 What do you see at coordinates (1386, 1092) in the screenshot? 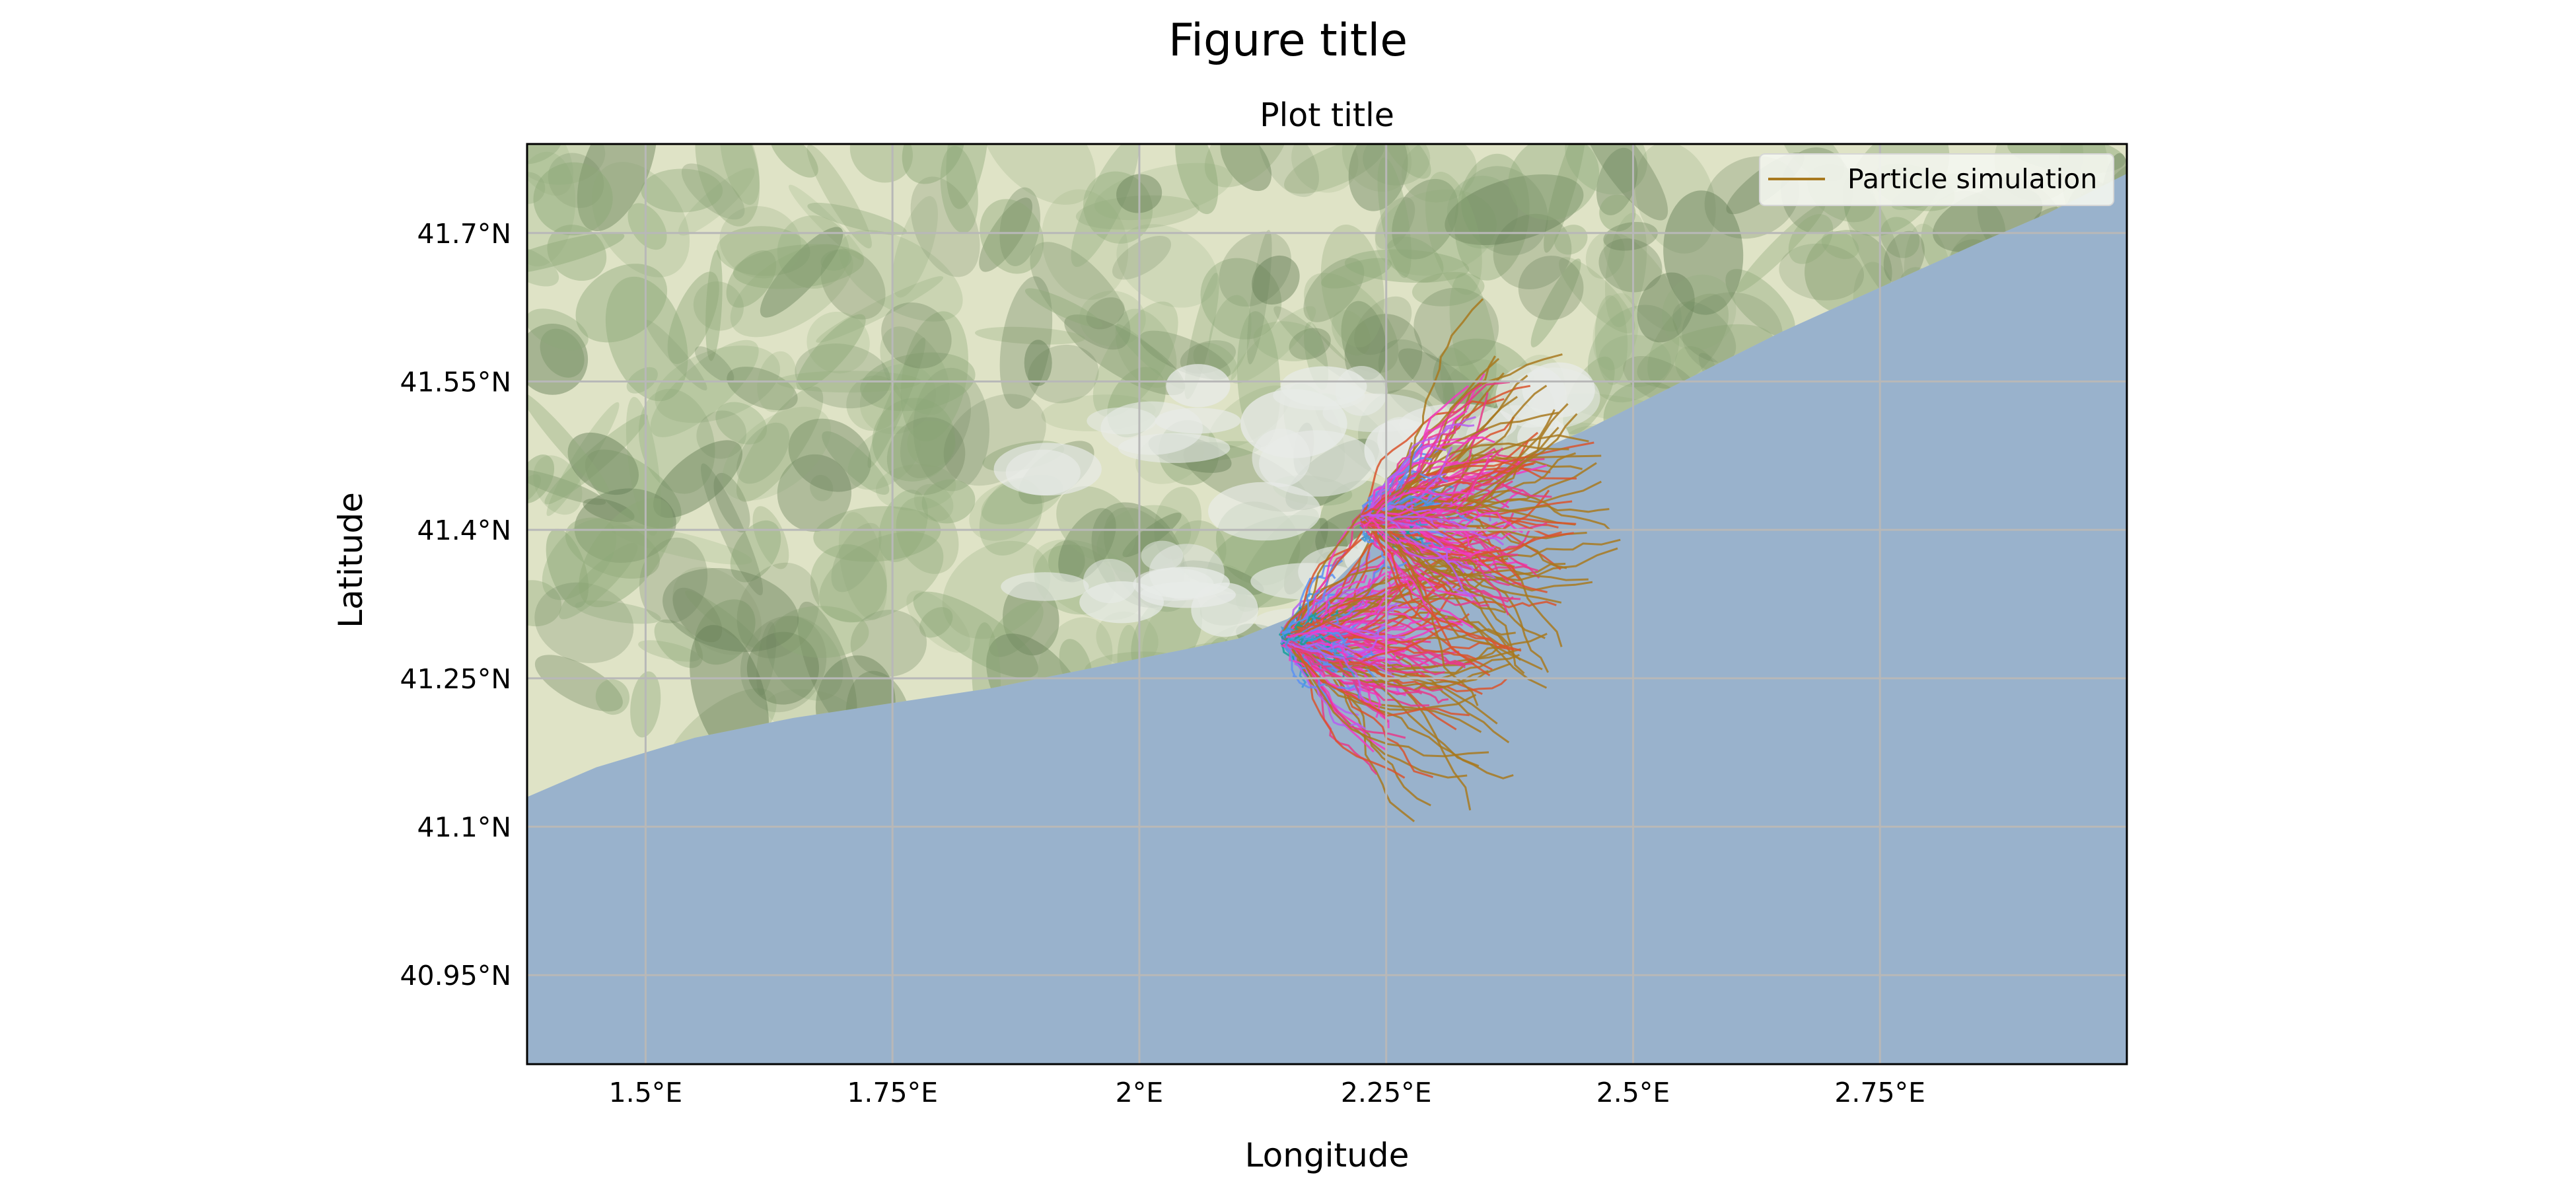
I see `x-tick-label: 2.25°E` at bounding box center [1386, 1092].